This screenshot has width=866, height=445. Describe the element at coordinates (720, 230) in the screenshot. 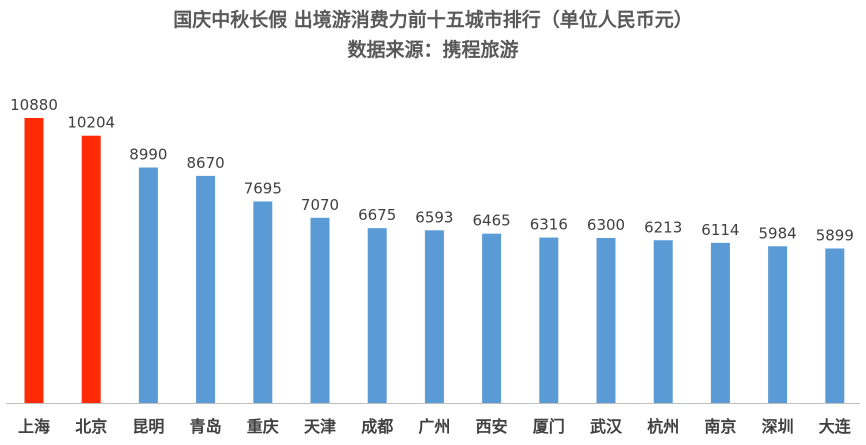

I see `data-label-12: 6114` at that location.